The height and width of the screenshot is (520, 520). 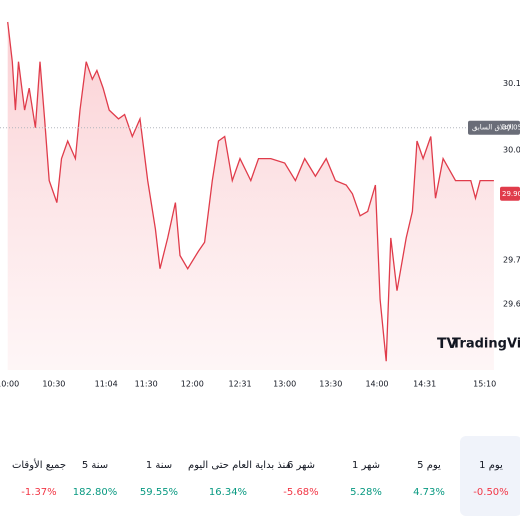 I want to click on x-tick-label: 11:04, so click(x=106, y=384).